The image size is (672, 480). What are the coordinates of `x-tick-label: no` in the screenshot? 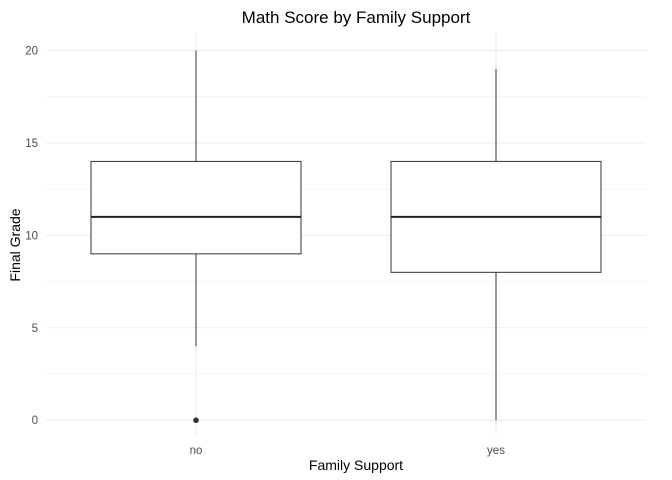 It's located at (196, 451).